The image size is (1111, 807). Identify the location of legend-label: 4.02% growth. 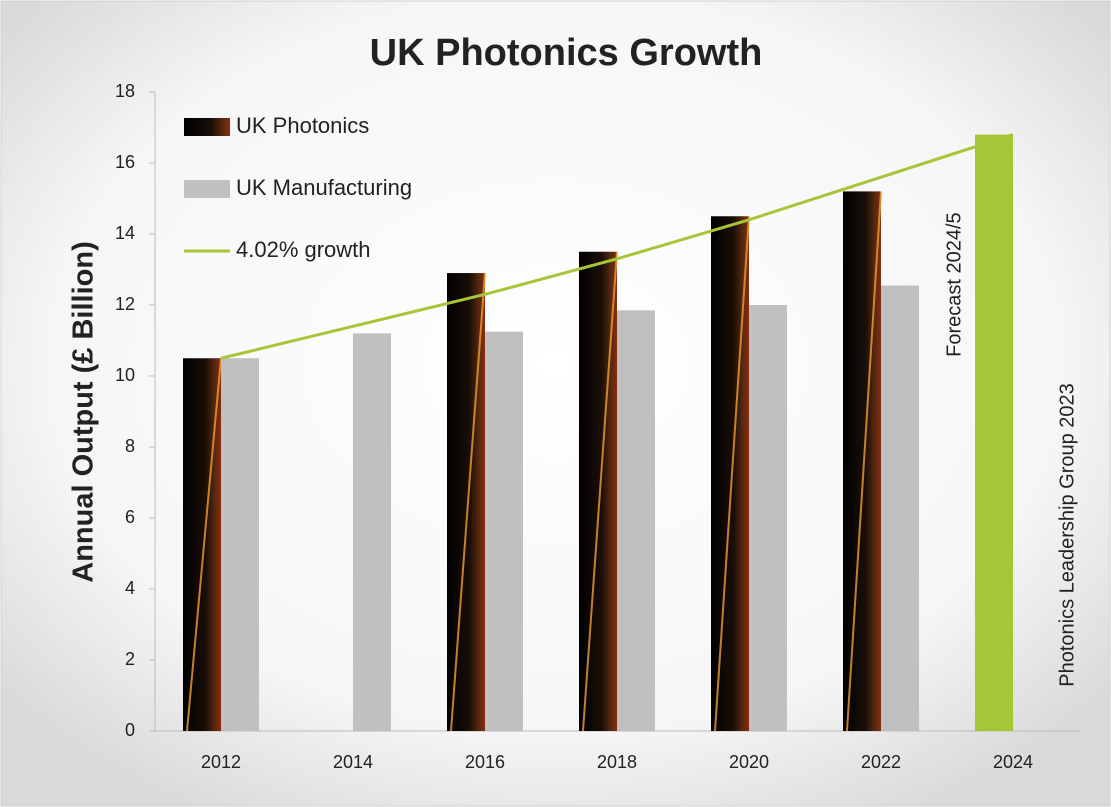
(303, 249).